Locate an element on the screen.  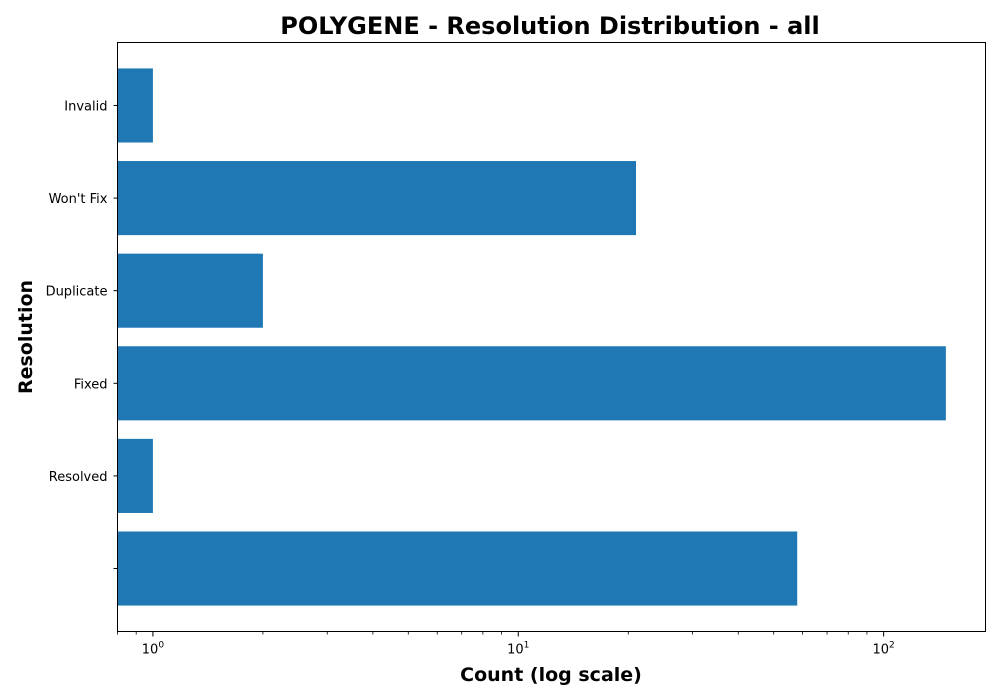
y-tick-label: Won't Fix is located at coordinates (78, 199).